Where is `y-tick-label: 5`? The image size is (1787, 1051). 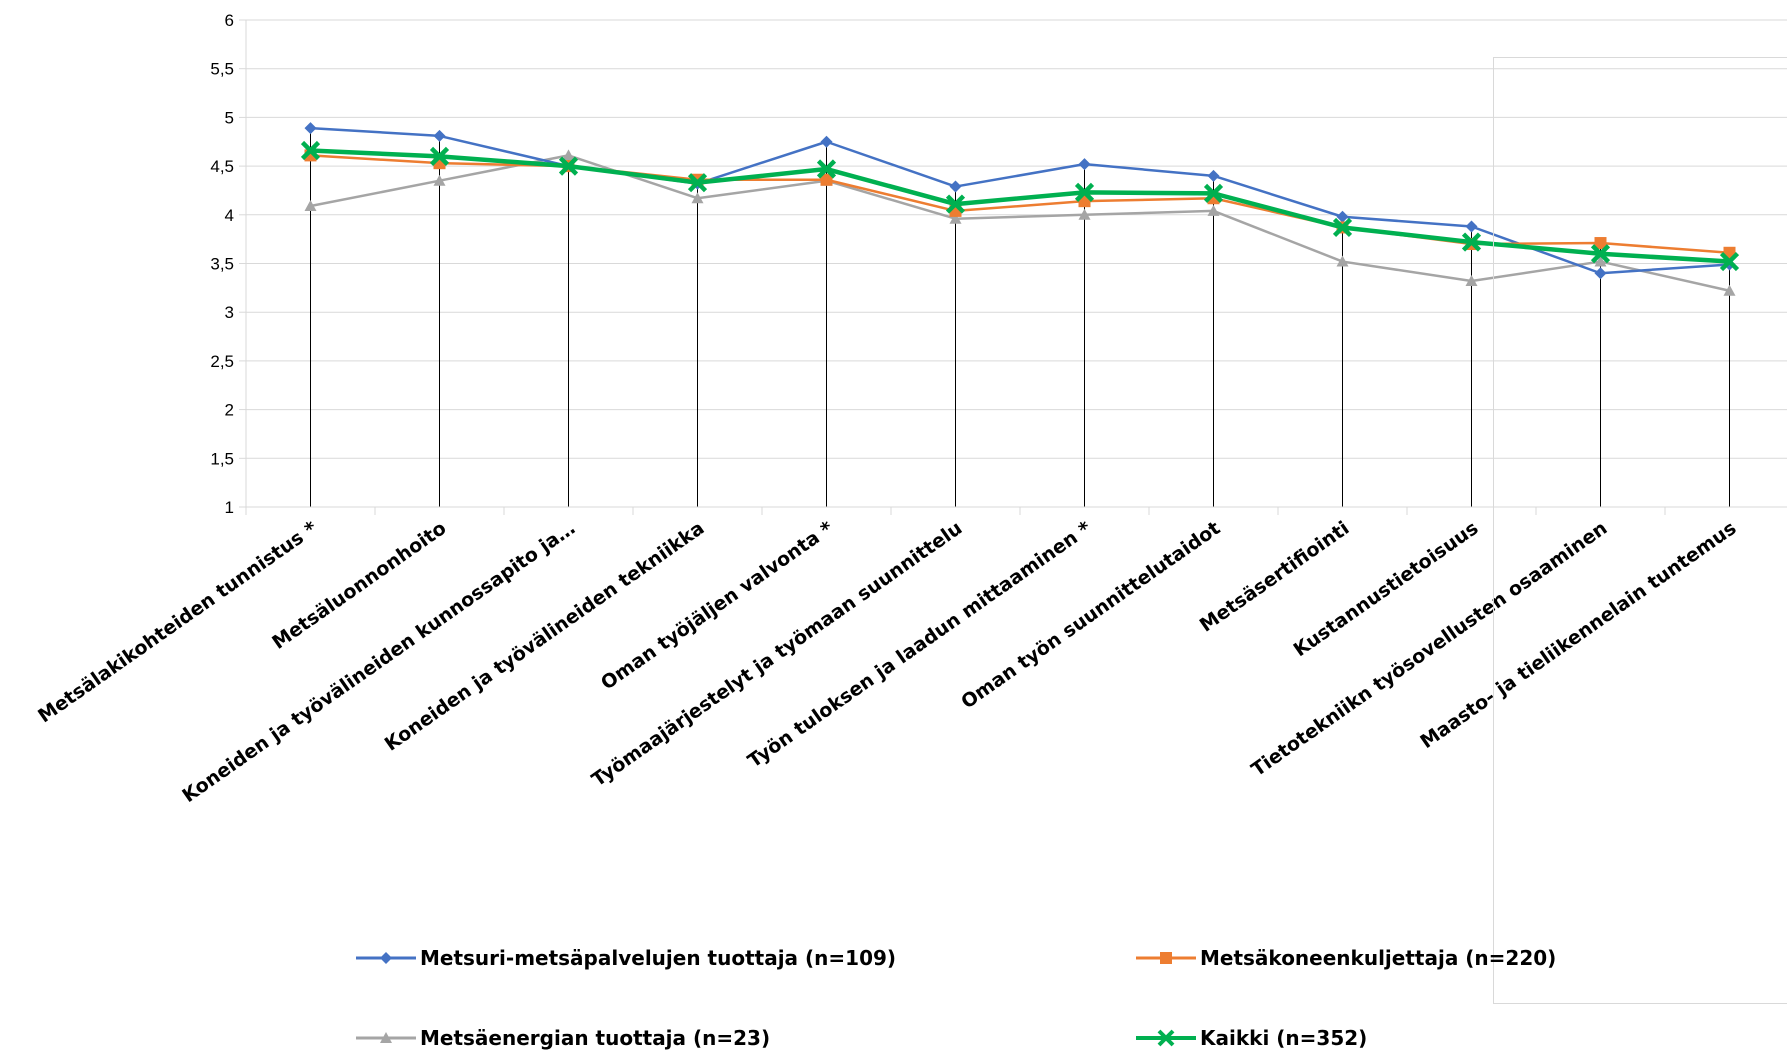
y-tick-label: 5 is located at coordinates (229, 117).